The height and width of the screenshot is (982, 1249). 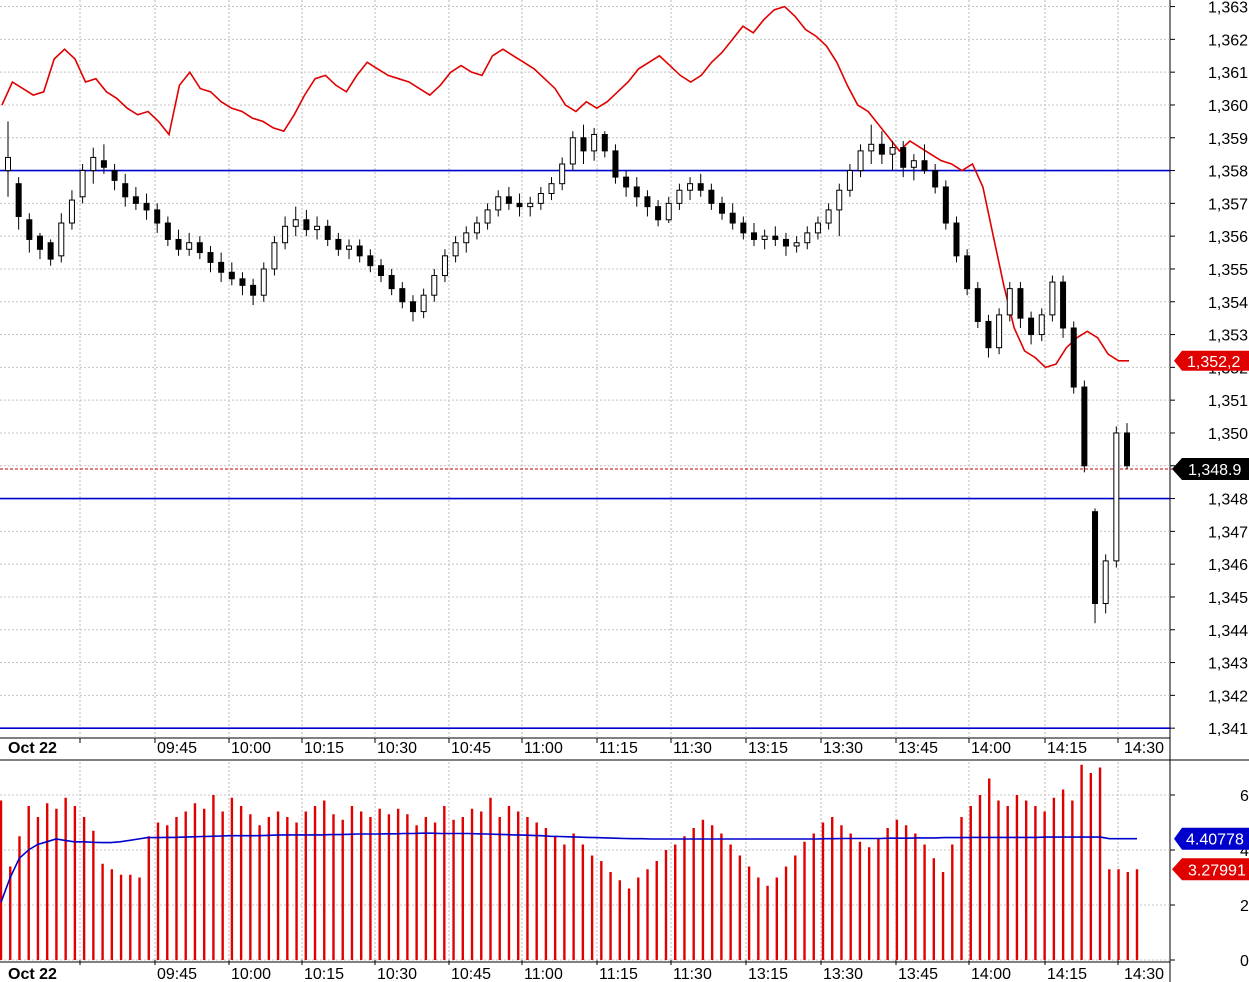 I want to click on x-time-label: 14:00, so click(x=991, y=748).